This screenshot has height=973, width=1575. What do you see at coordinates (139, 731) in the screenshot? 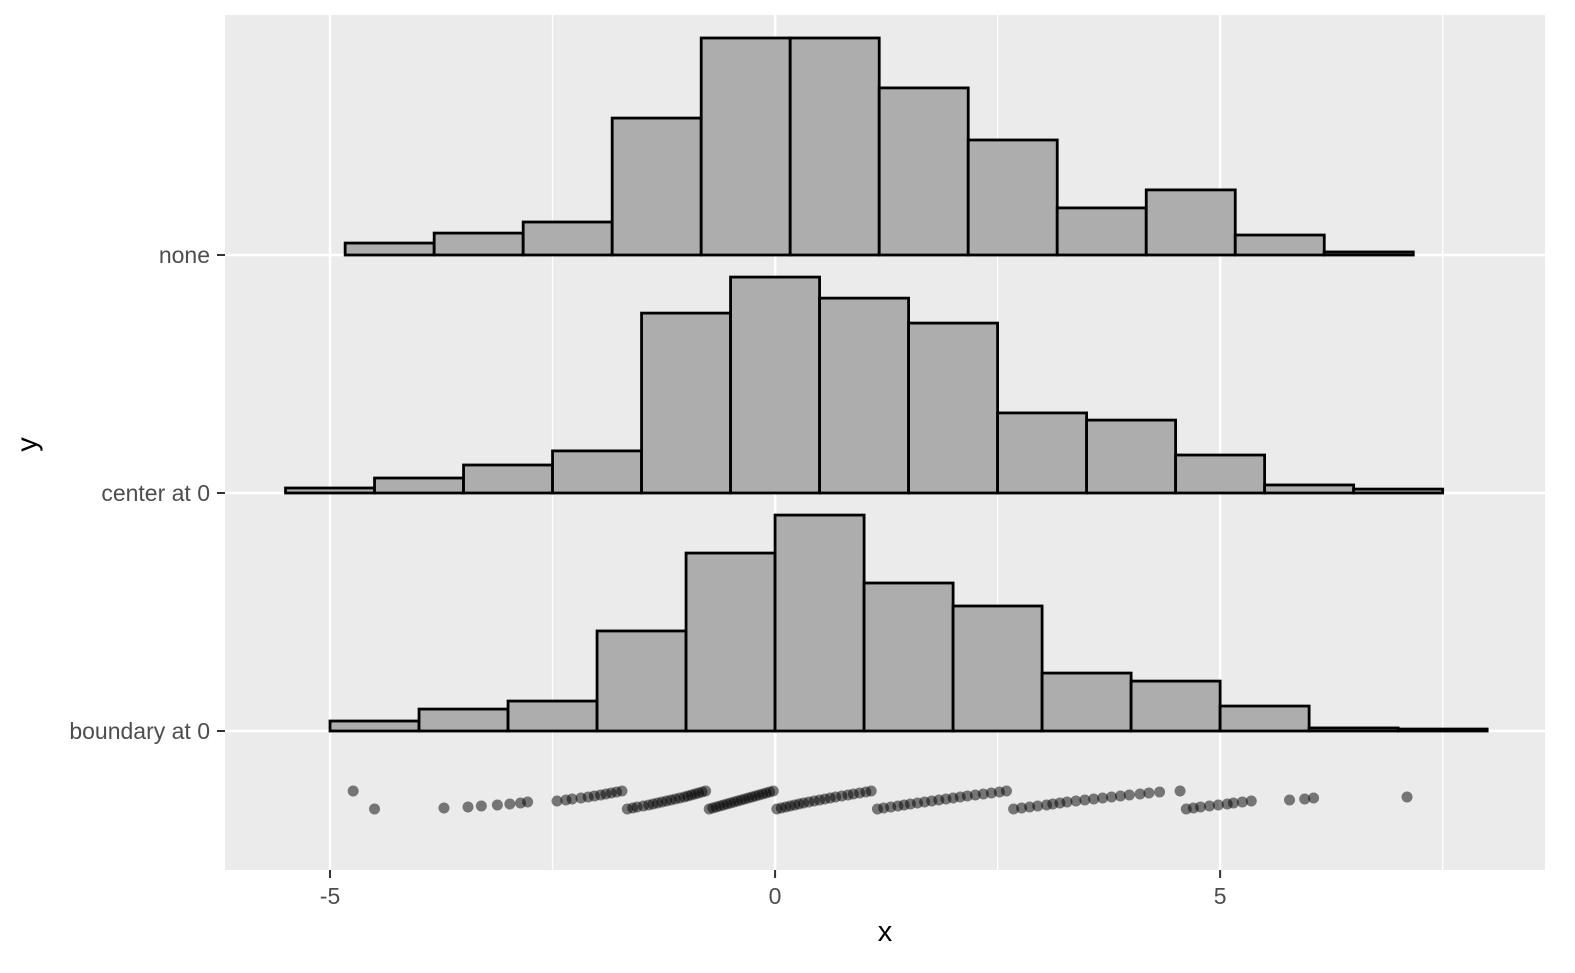
I see `y-tick-label: boundary at 0` at bounding box center [139, 731].